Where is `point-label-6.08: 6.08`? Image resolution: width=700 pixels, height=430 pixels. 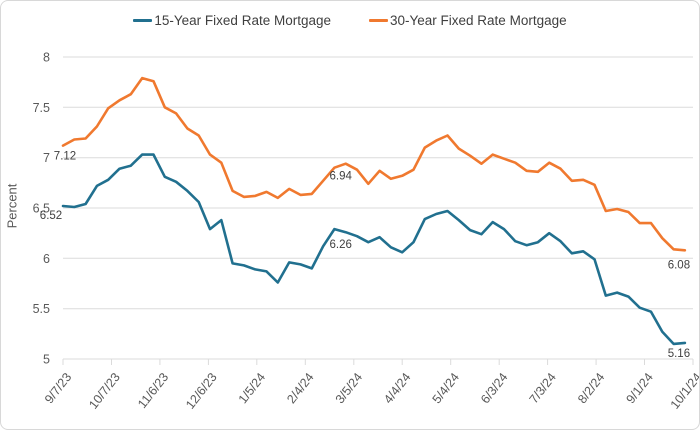
point-label-6.08: 6.08 is located at coordinates (679, 265).